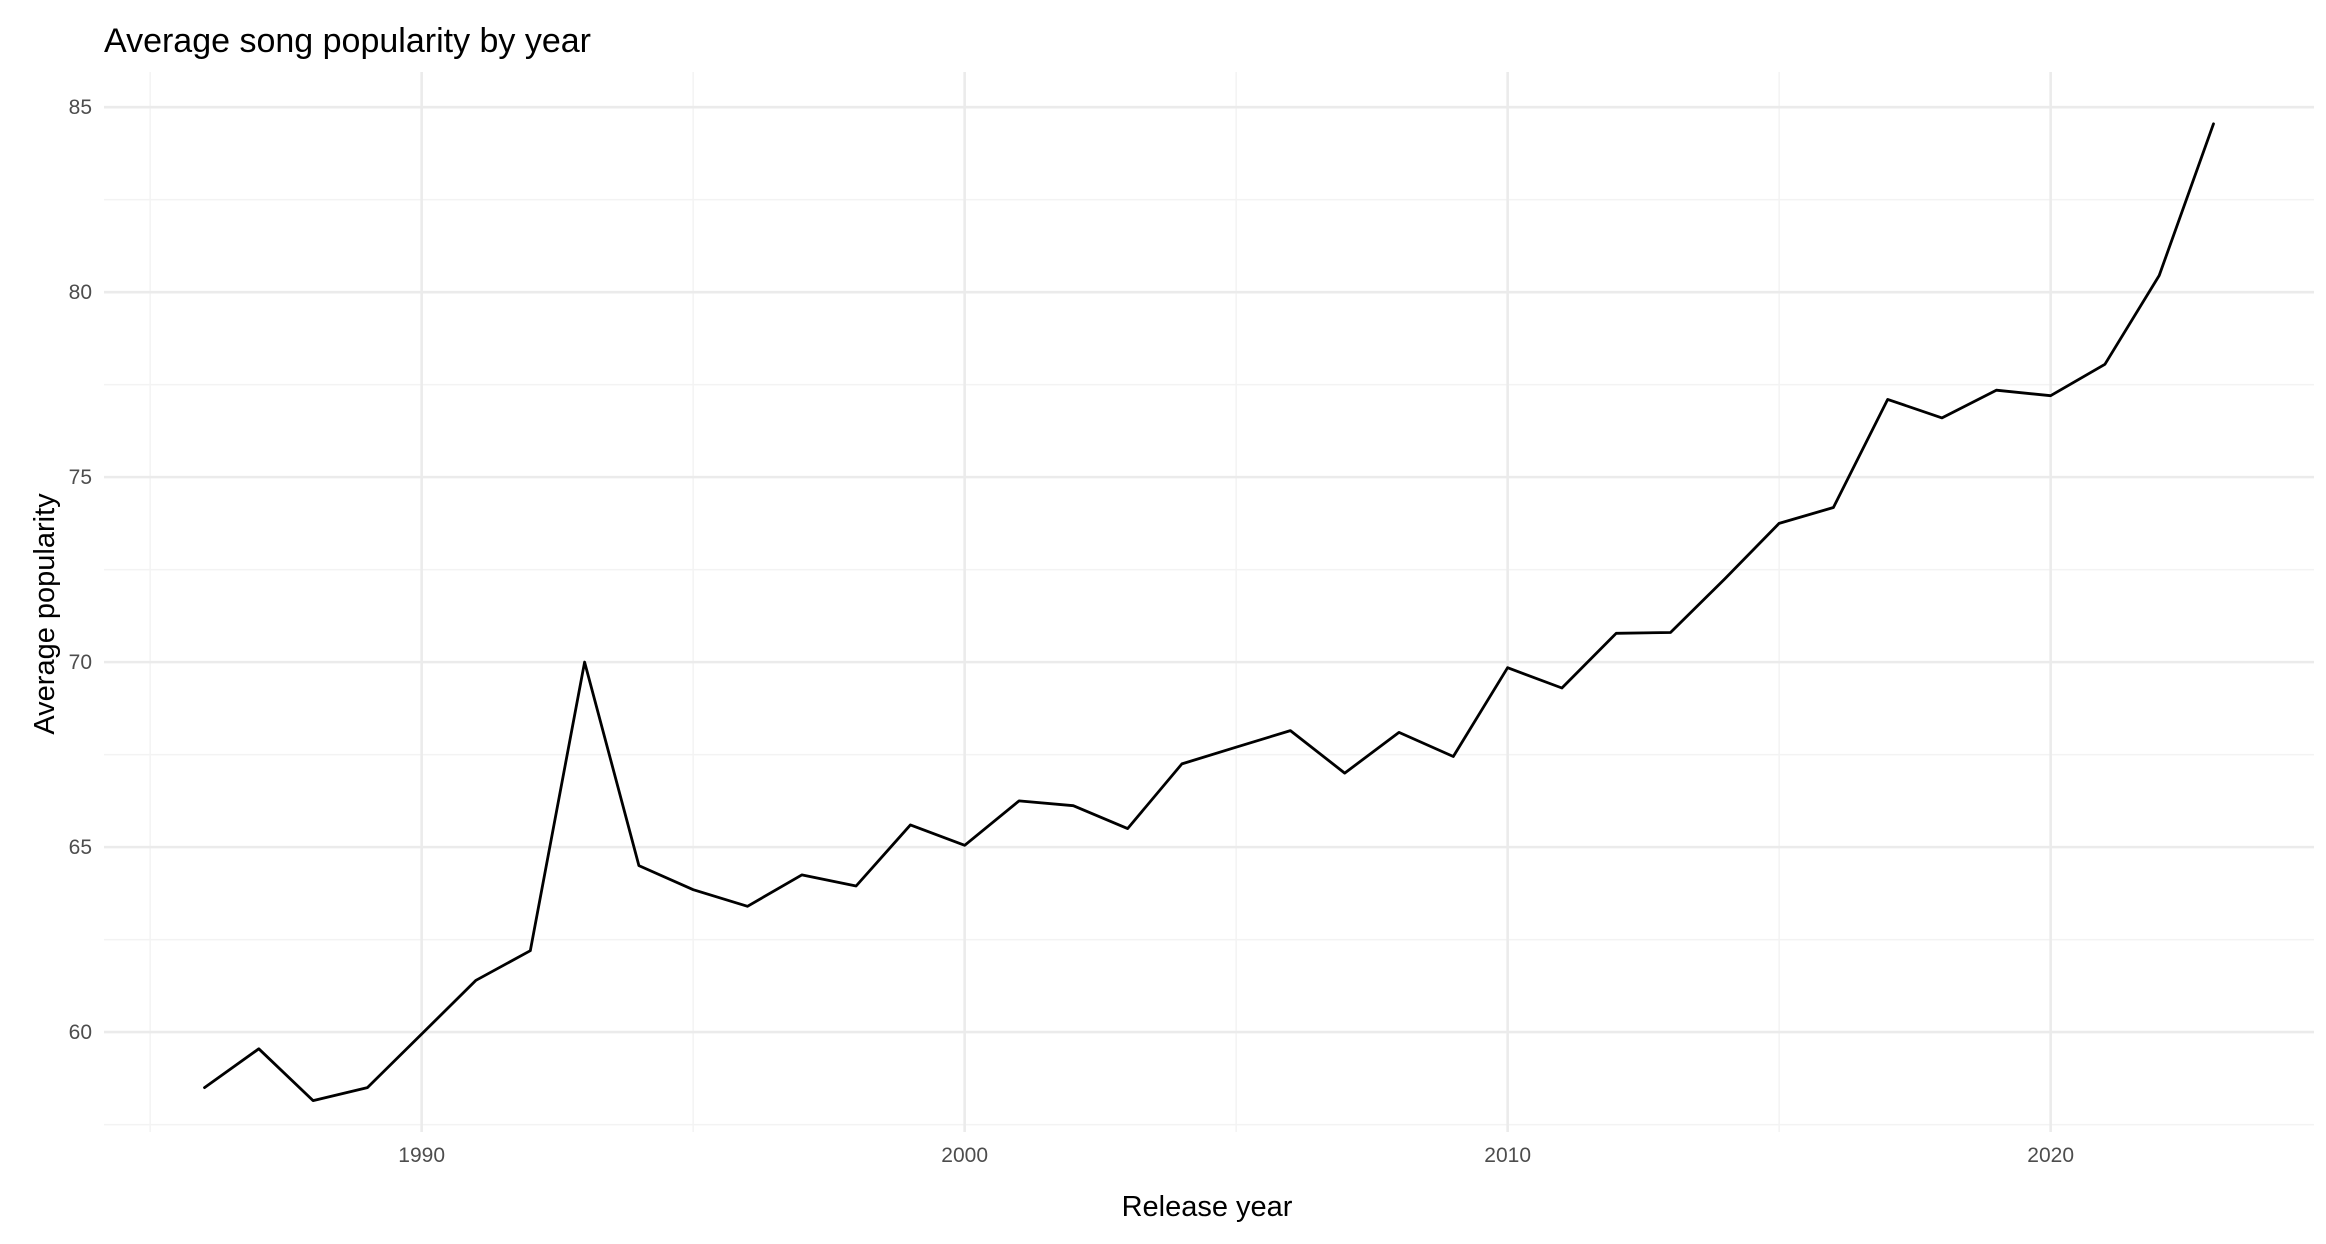 This screenshot has width=2326, height=1244. What do you see at coordinates (964, 1155) in the screenshot?
I see `x-tick-label: 2000` at bounding box center [964, 1155].